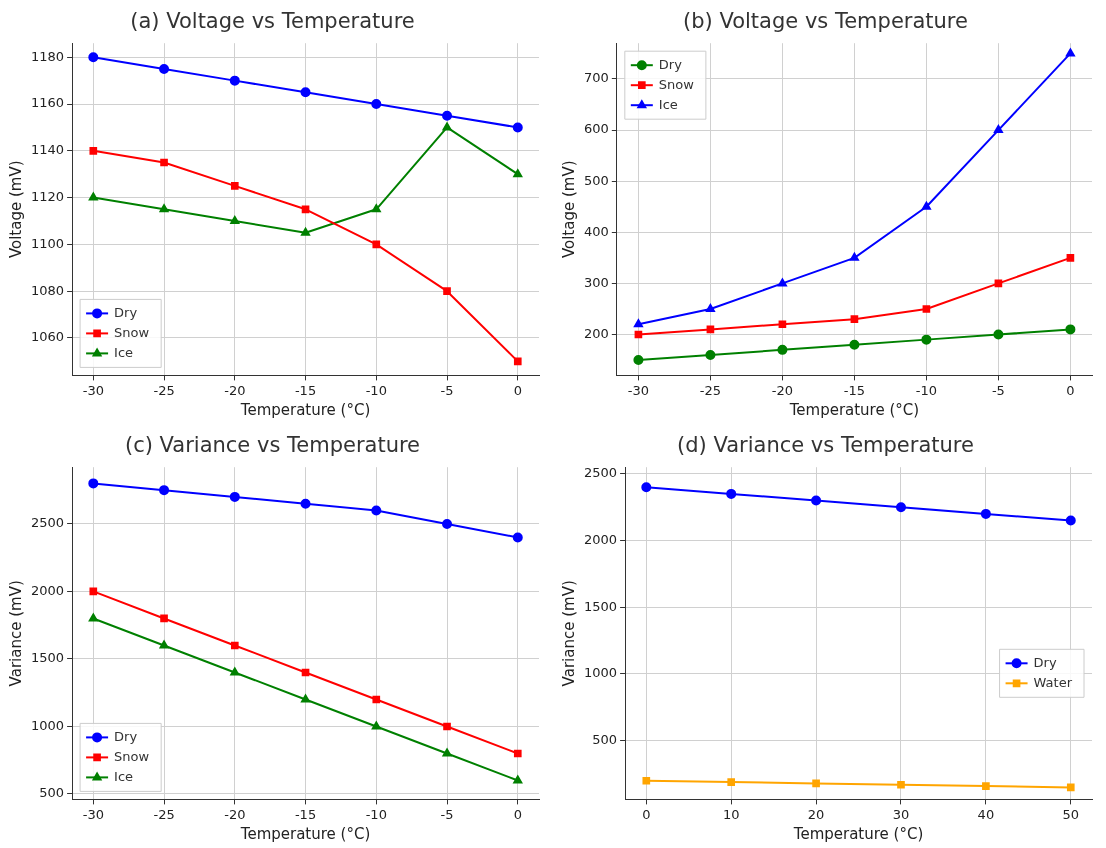  Describe the element at coordinates (47, 196) in the screenshot. I see `y-tick-label: 1120` at that location.